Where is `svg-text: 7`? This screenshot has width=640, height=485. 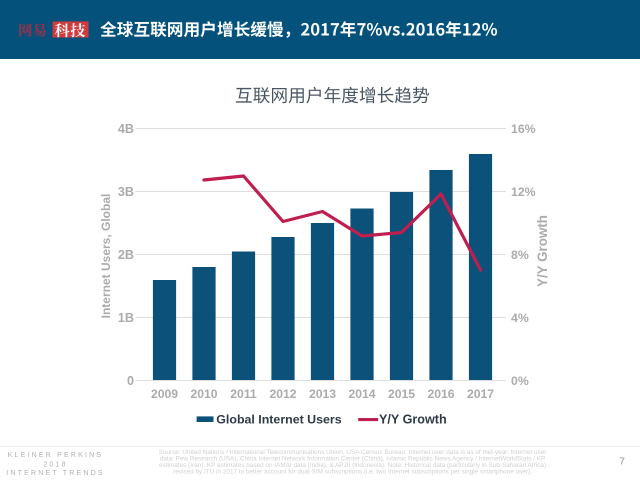 svg-text: 7 is located at coordinates (622, 462).